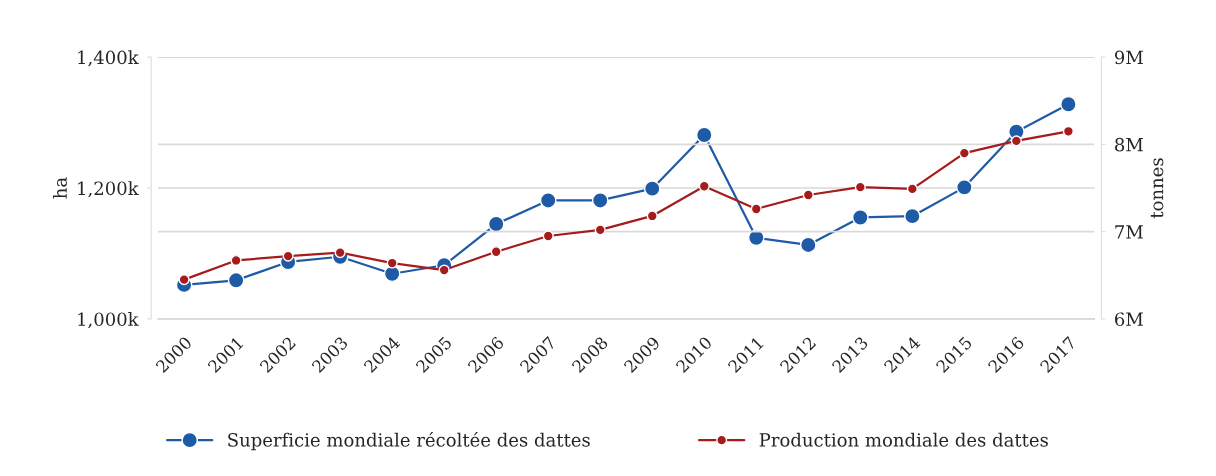 This screenshot has height=476, width=1216. What do you see at coordinates (1129, 144) in the screenshot?
I see `y2-tick-label: 8M` at bounding box center [1129, 144].